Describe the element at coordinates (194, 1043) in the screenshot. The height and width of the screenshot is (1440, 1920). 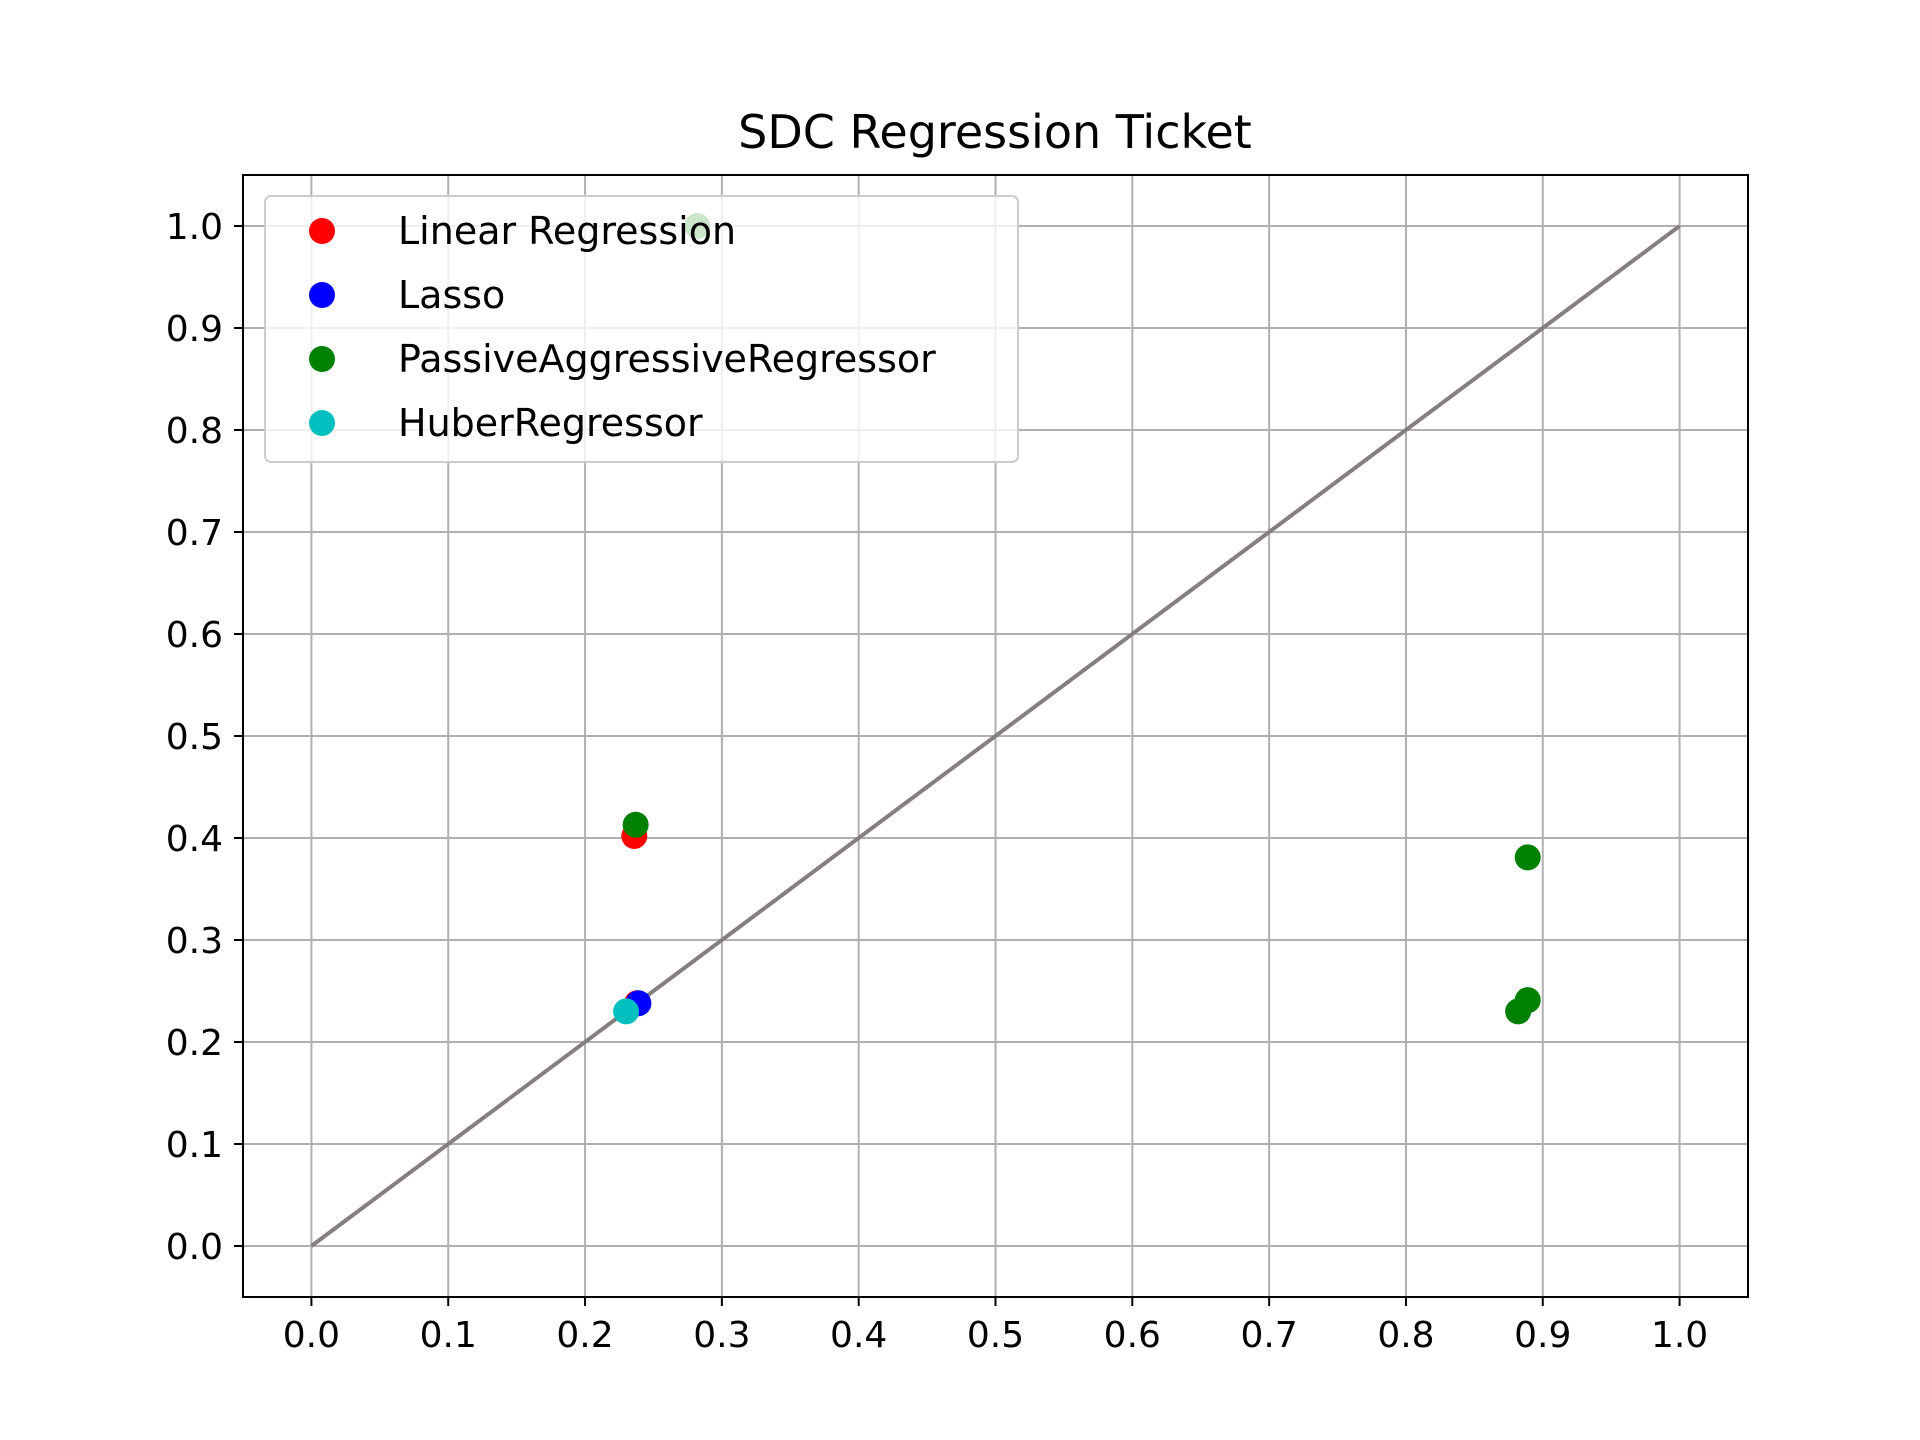
I see `y-tick-label: 0.2` at that location.